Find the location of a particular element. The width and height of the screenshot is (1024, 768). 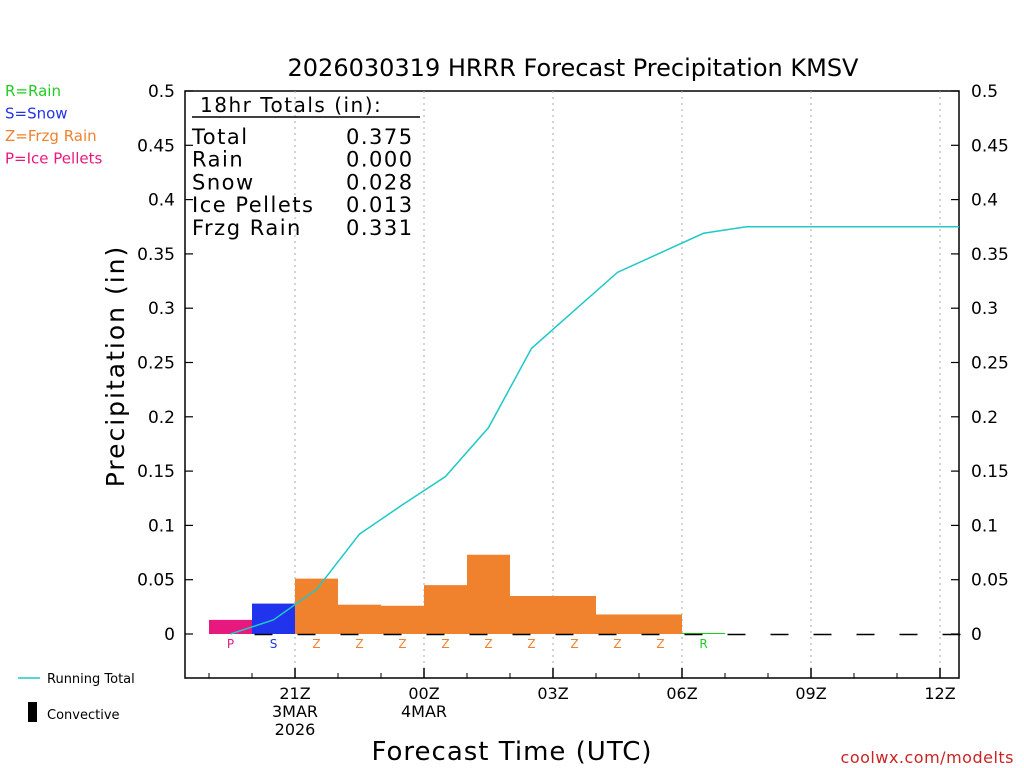

totals-row-label: Snow is located at coordinates (223, 182).